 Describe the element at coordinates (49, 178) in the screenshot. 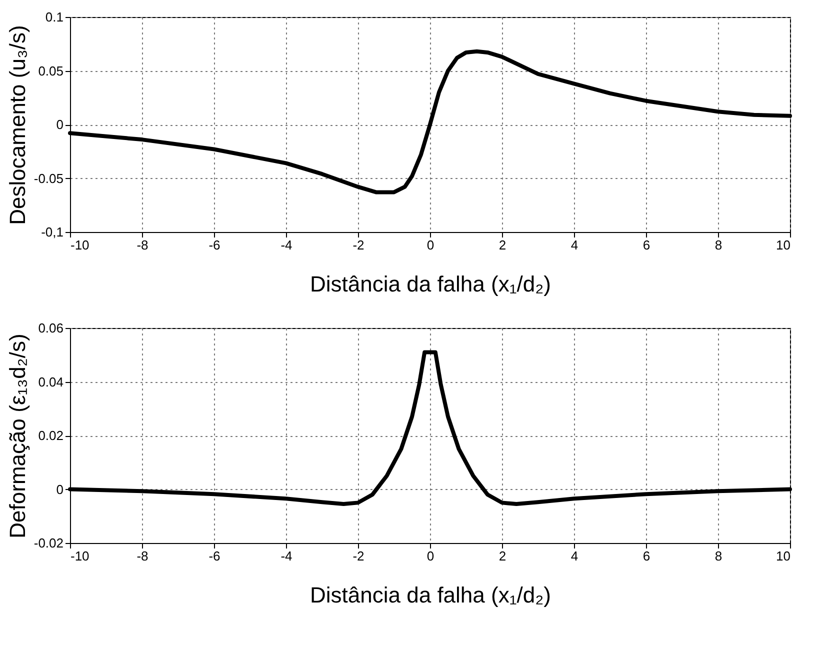

I see `y-tick-label: -0.05` at that location.